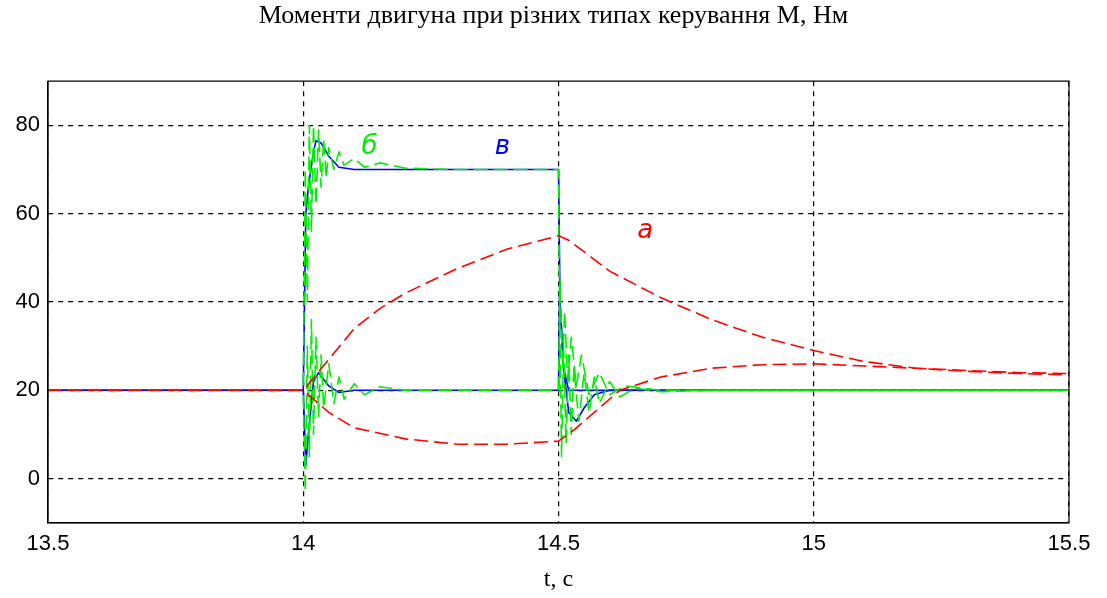  I want to click on chart-title: Моменти двигуна при різних типах керування М, Нм, so click(553, 15).